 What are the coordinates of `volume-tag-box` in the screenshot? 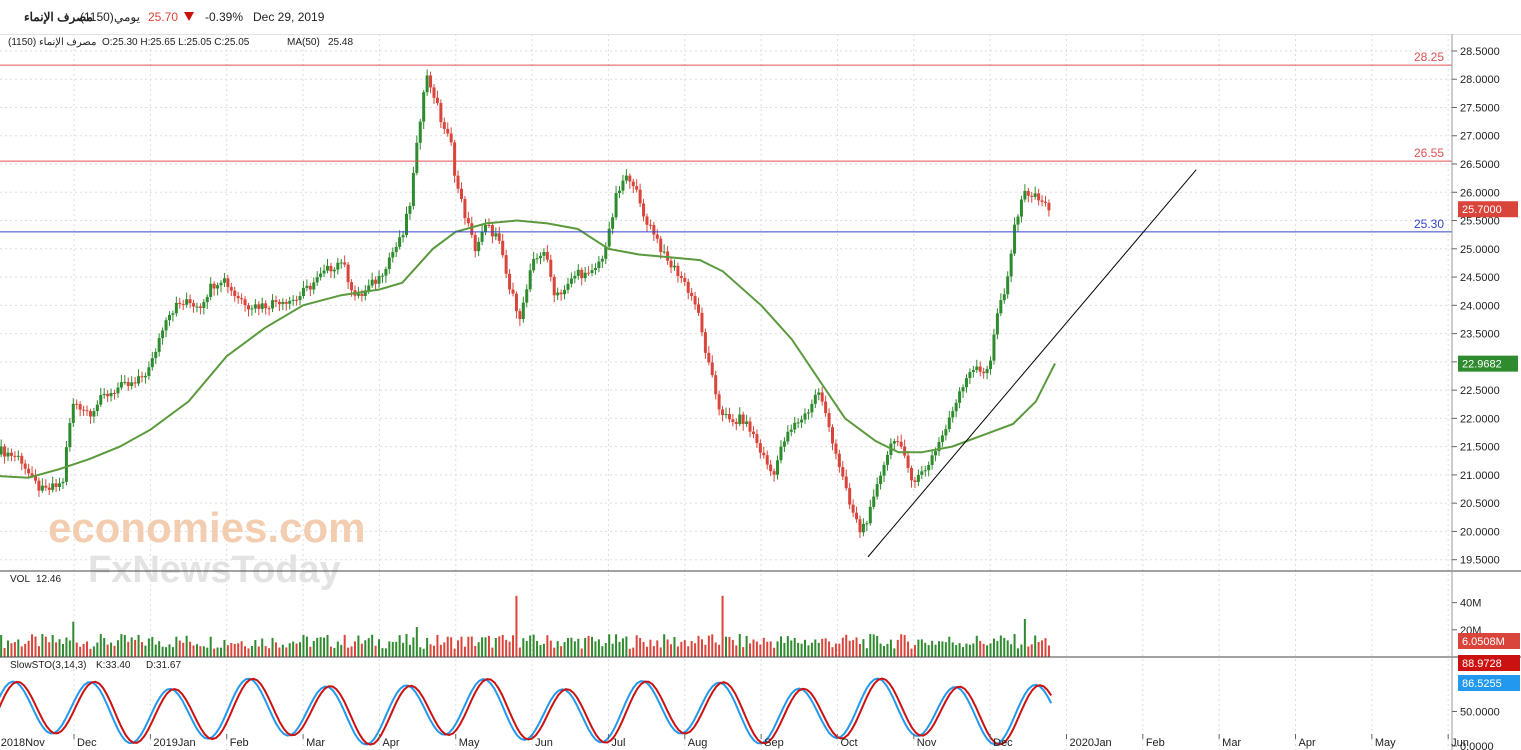 It's located at (1489, 641).